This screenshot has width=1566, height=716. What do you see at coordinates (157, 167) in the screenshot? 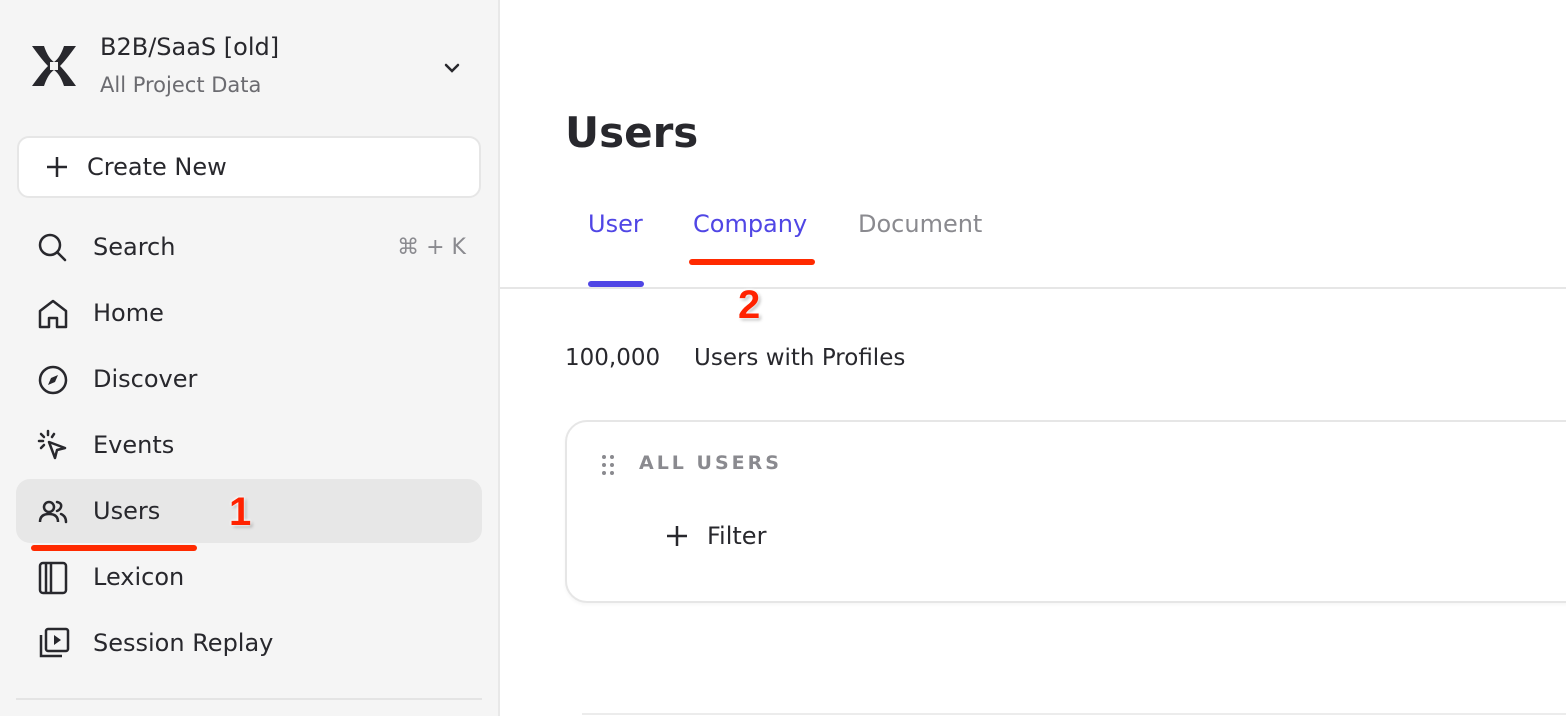
I see `create-new-label: Create New` at bounding box center [157, 167].